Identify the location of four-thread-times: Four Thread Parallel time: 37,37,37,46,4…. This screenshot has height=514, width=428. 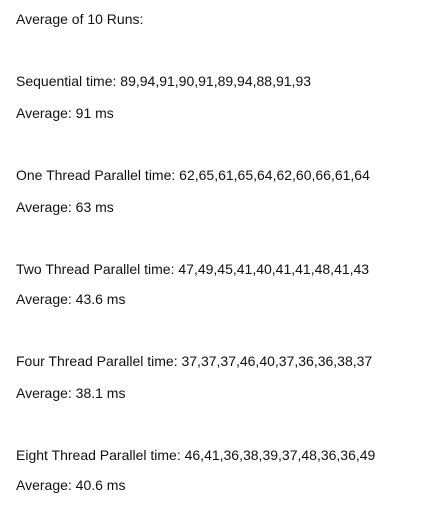
(194, 361).